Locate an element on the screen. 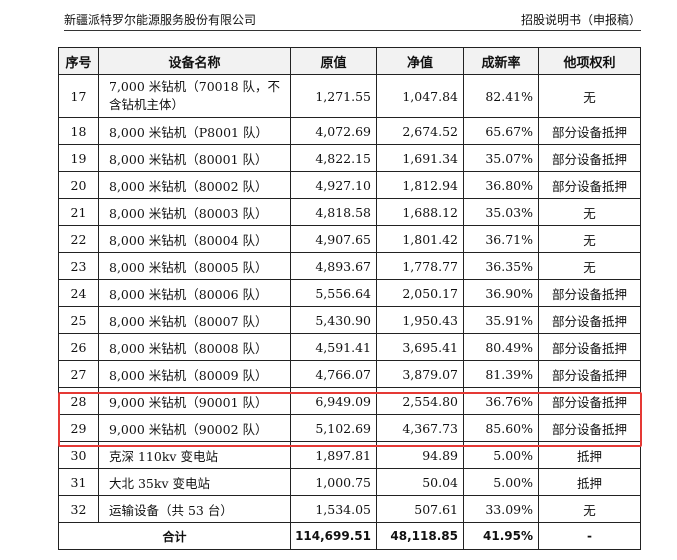 This screenshot has height=560, width=677. row-index: 28 is located at coordinates (78, 401).